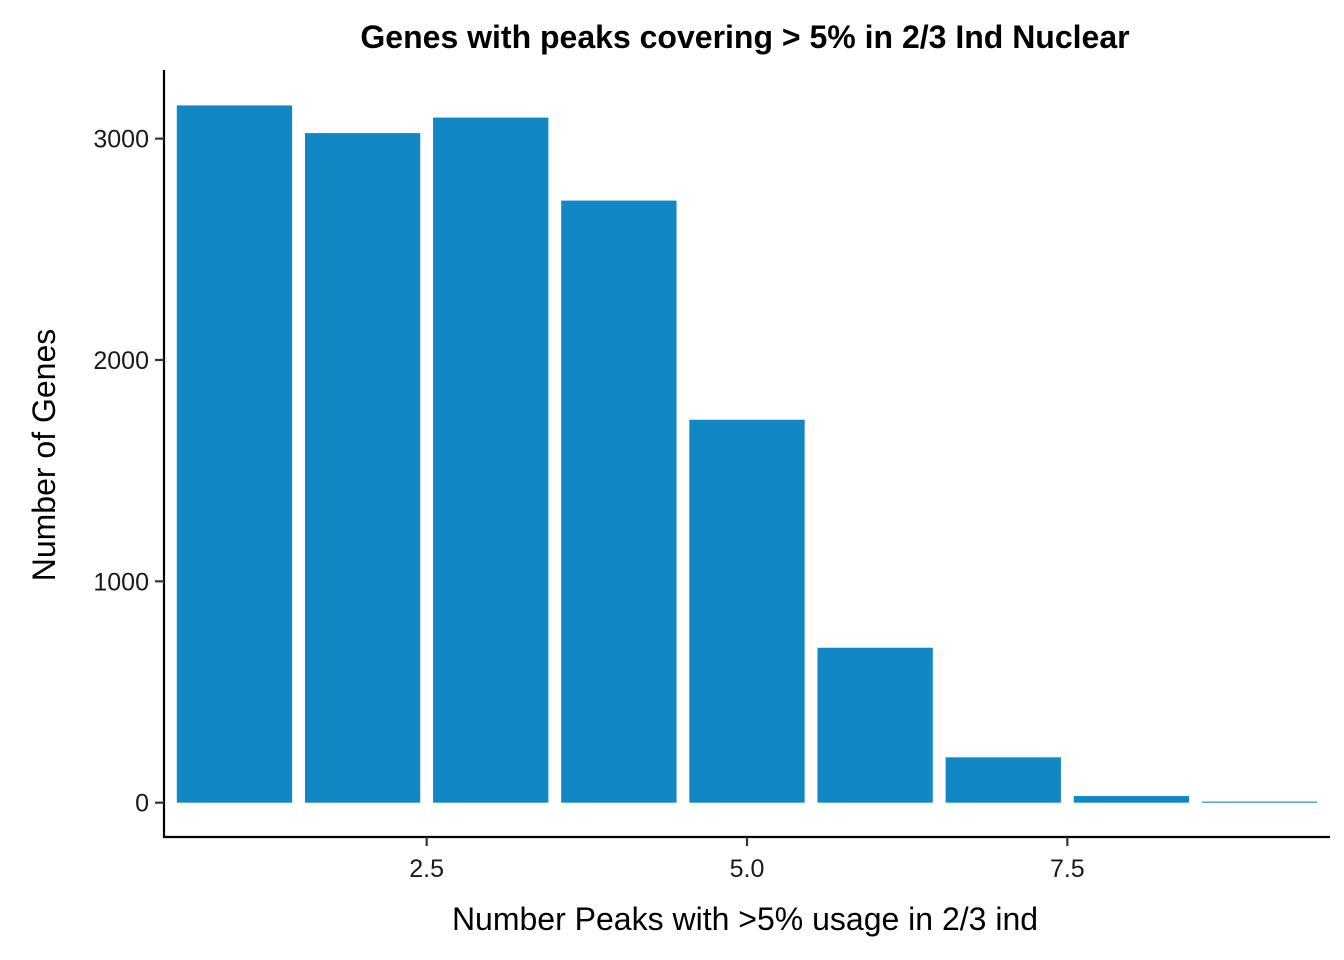  What do you see at coordinates (745, 919) in the screenshot?
I see `x-axis-title: Number Peaks with >5% usage in 2/3 ind` at bounding box center [745, 919].